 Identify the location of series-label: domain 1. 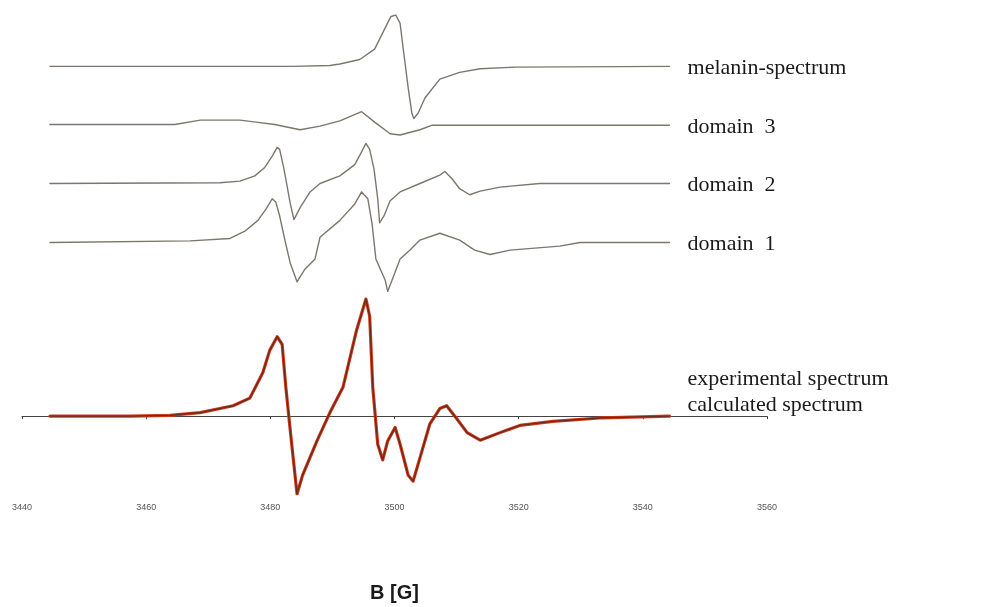
(731, 242).